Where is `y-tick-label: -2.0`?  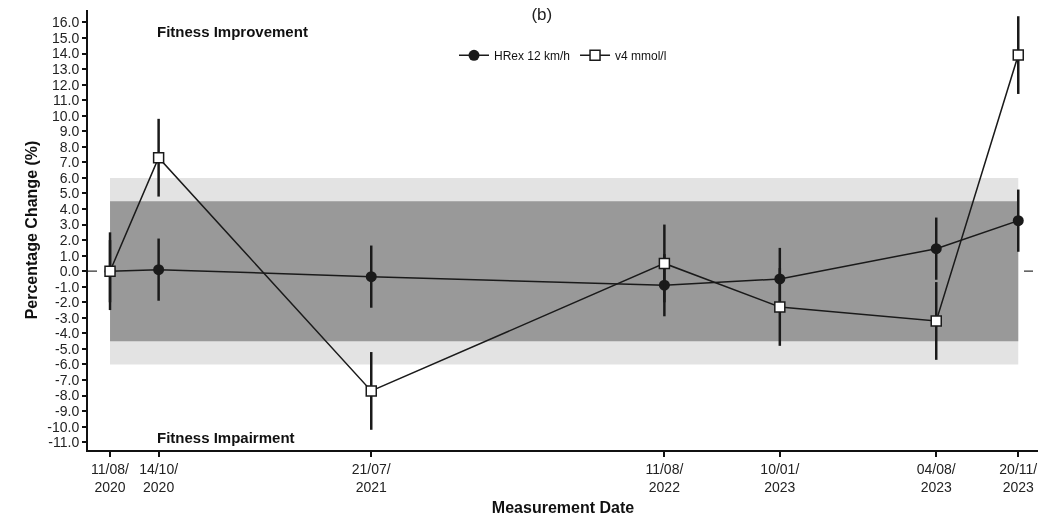
y-tick-label: -2.0 is located at coordinates (67, 302).